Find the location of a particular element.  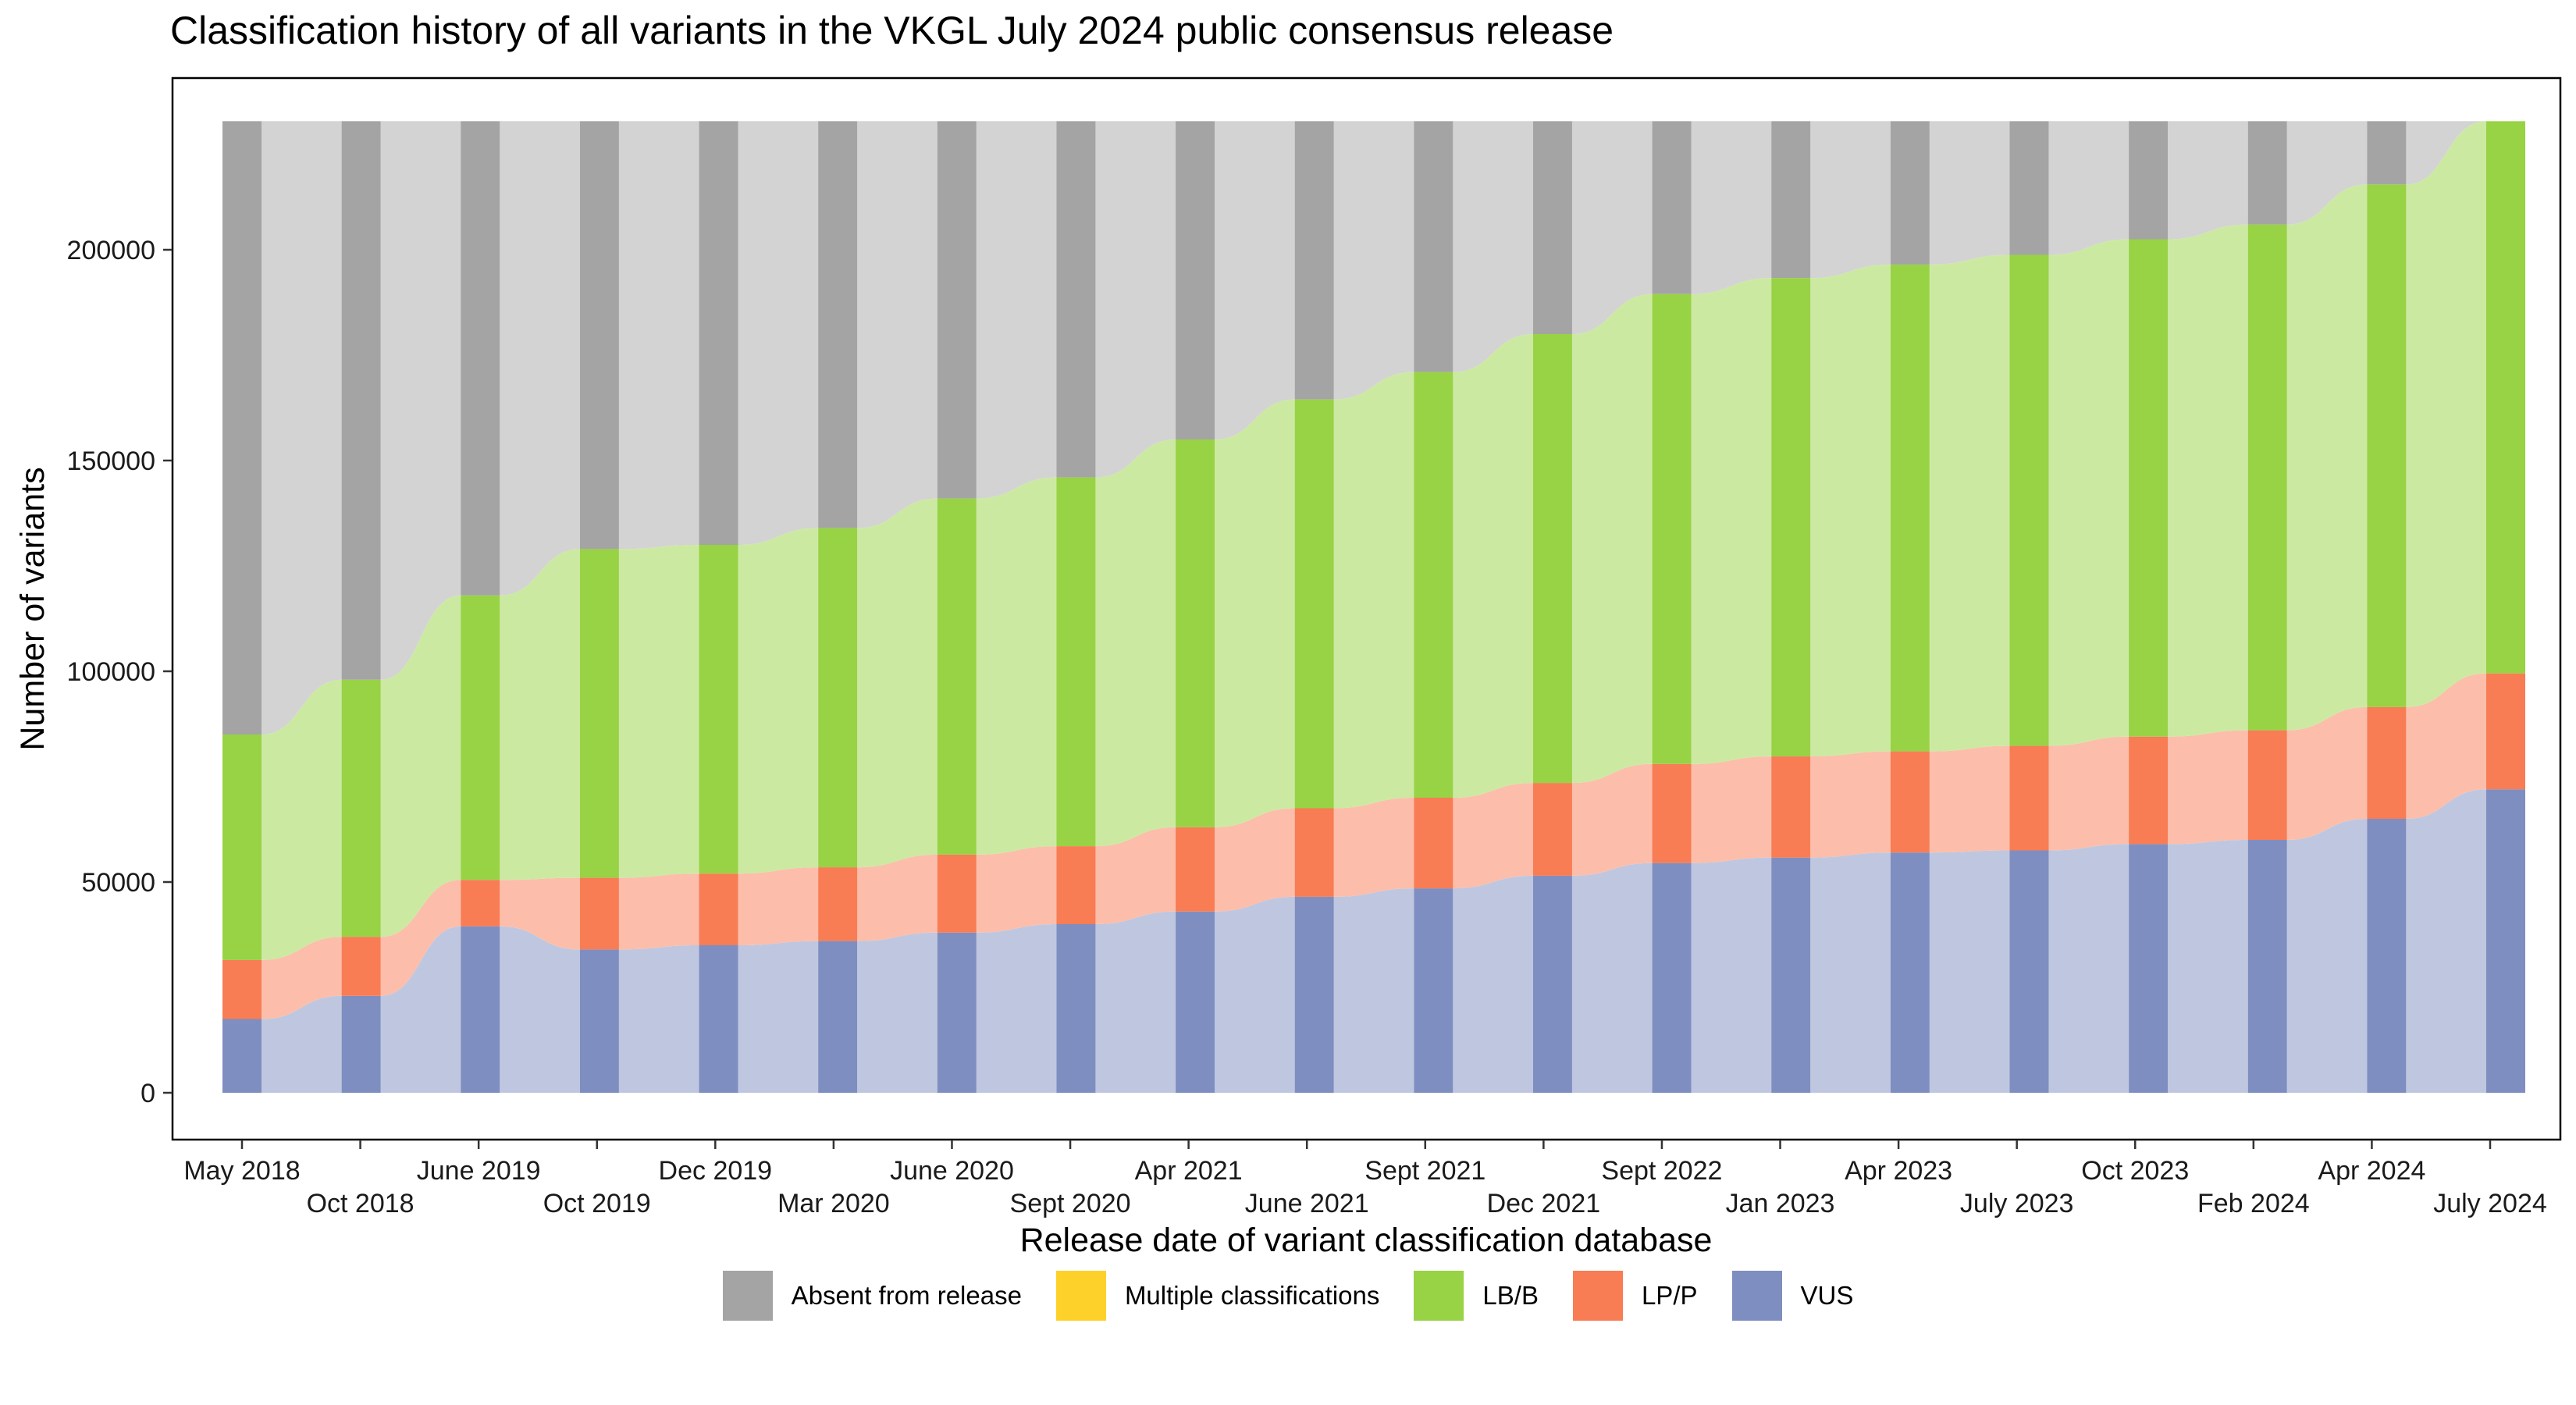

bar-vus-oct-2018 is located at coordinates (361, 1044).